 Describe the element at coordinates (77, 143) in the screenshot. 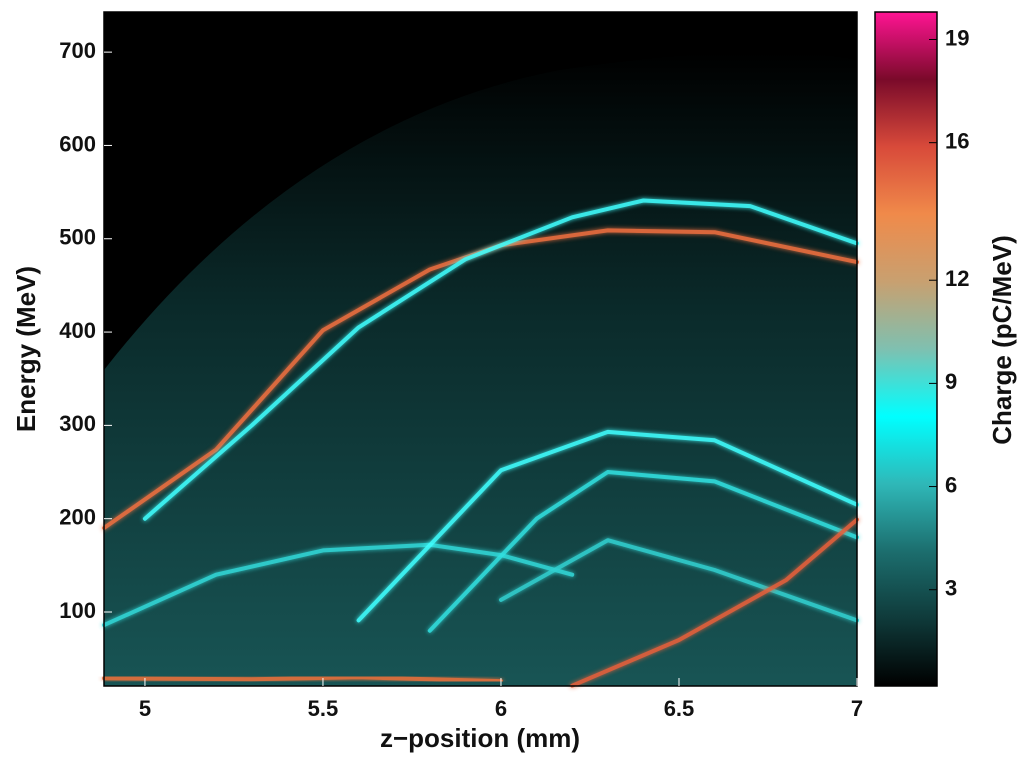

I see `y-tick-label: 600` at that location.